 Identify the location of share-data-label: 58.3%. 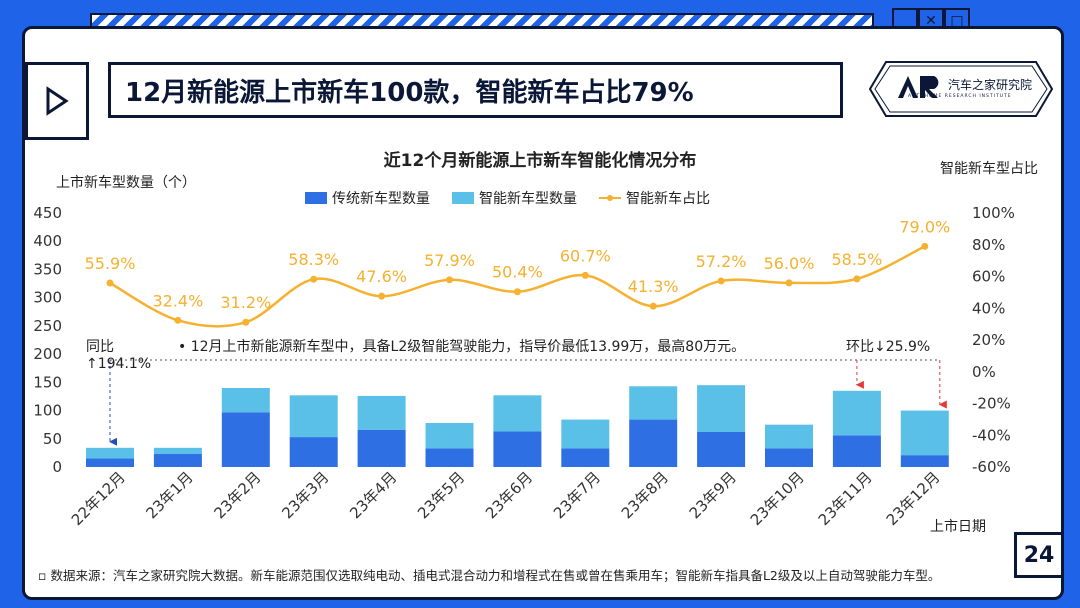
(313, 259).